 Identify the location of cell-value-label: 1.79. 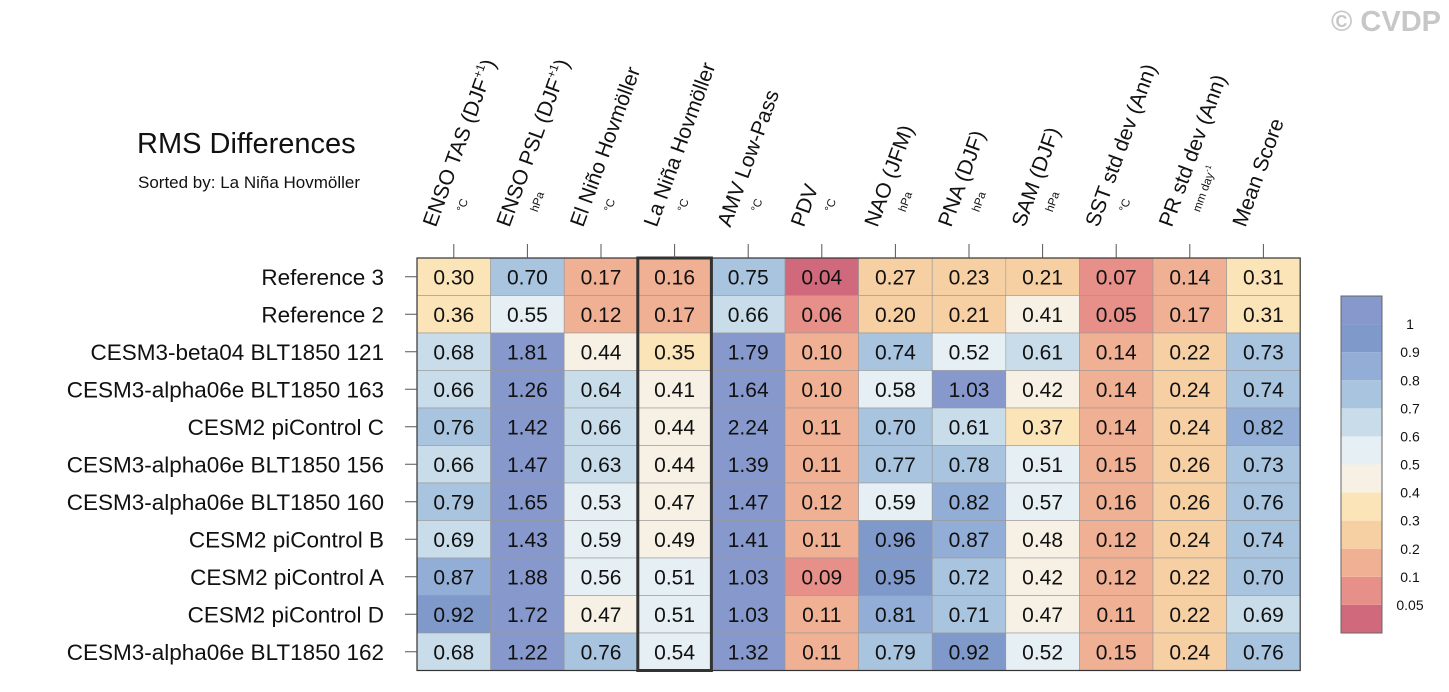
(748, 352).